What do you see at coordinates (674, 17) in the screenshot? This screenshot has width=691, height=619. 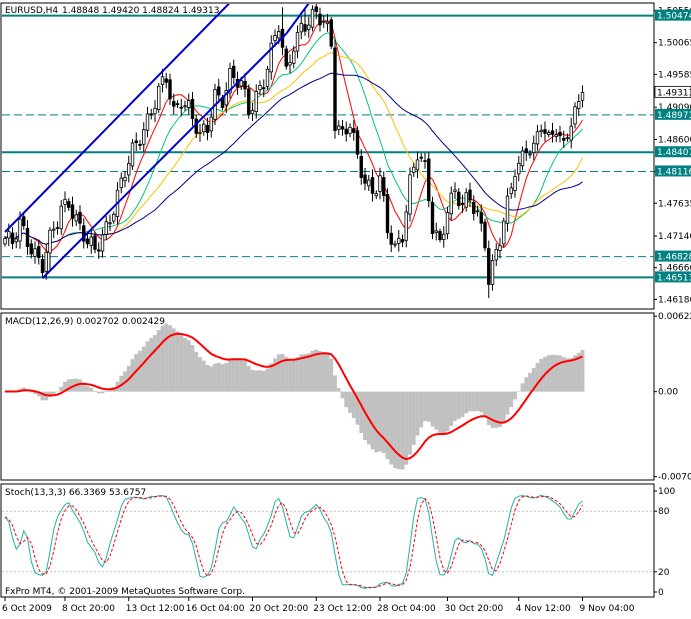 I see `level-label-text: 1.50474` at bounding box center [674, 17].